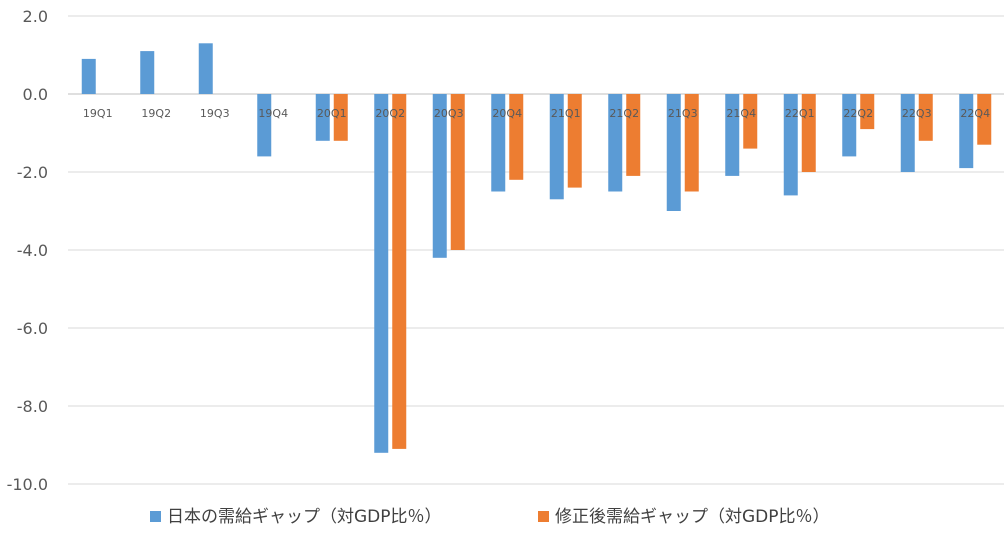  Describe the element at coordinates (507, 113) in the screenshot. I see `x-tick-label: 20Q4` at that location.